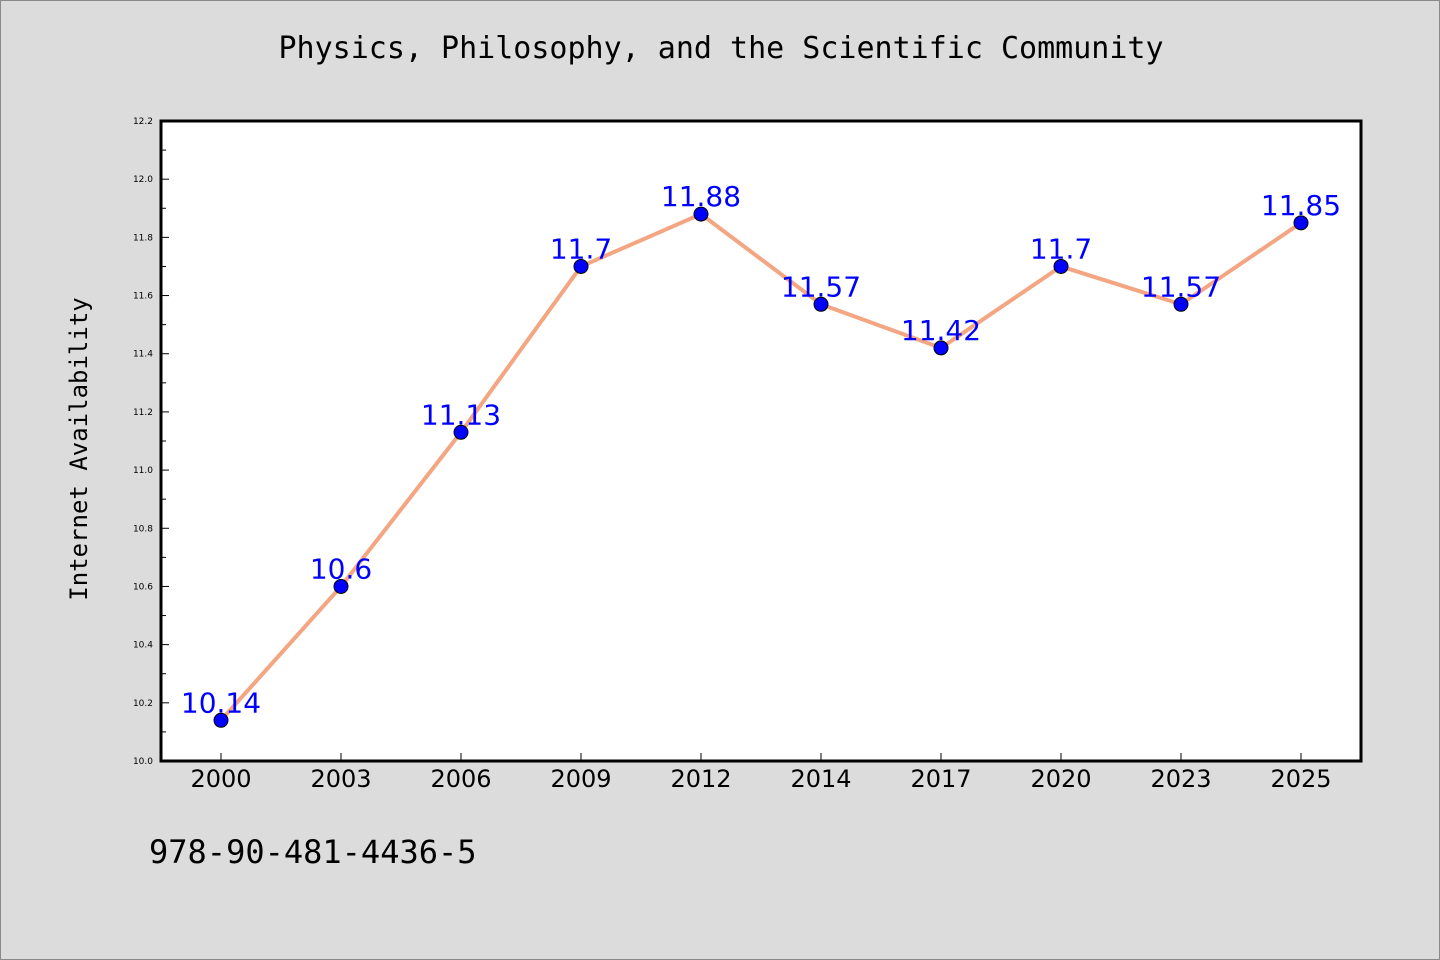 The image size is (1440, 960). What do you see at coordinates (460, 779) in the screenshot?
I see `x-tick-label: 2006` at bounding box center [460, 779].